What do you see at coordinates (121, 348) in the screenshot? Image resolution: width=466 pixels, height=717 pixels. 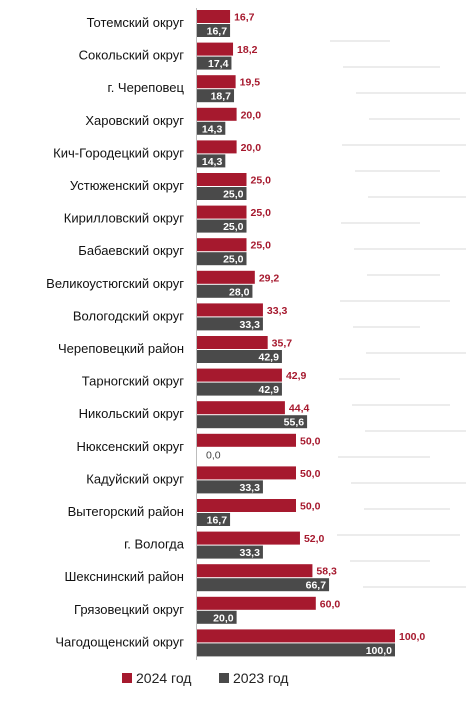 I see `category-label: Череповецкий район` at bounding box center [121, 348].